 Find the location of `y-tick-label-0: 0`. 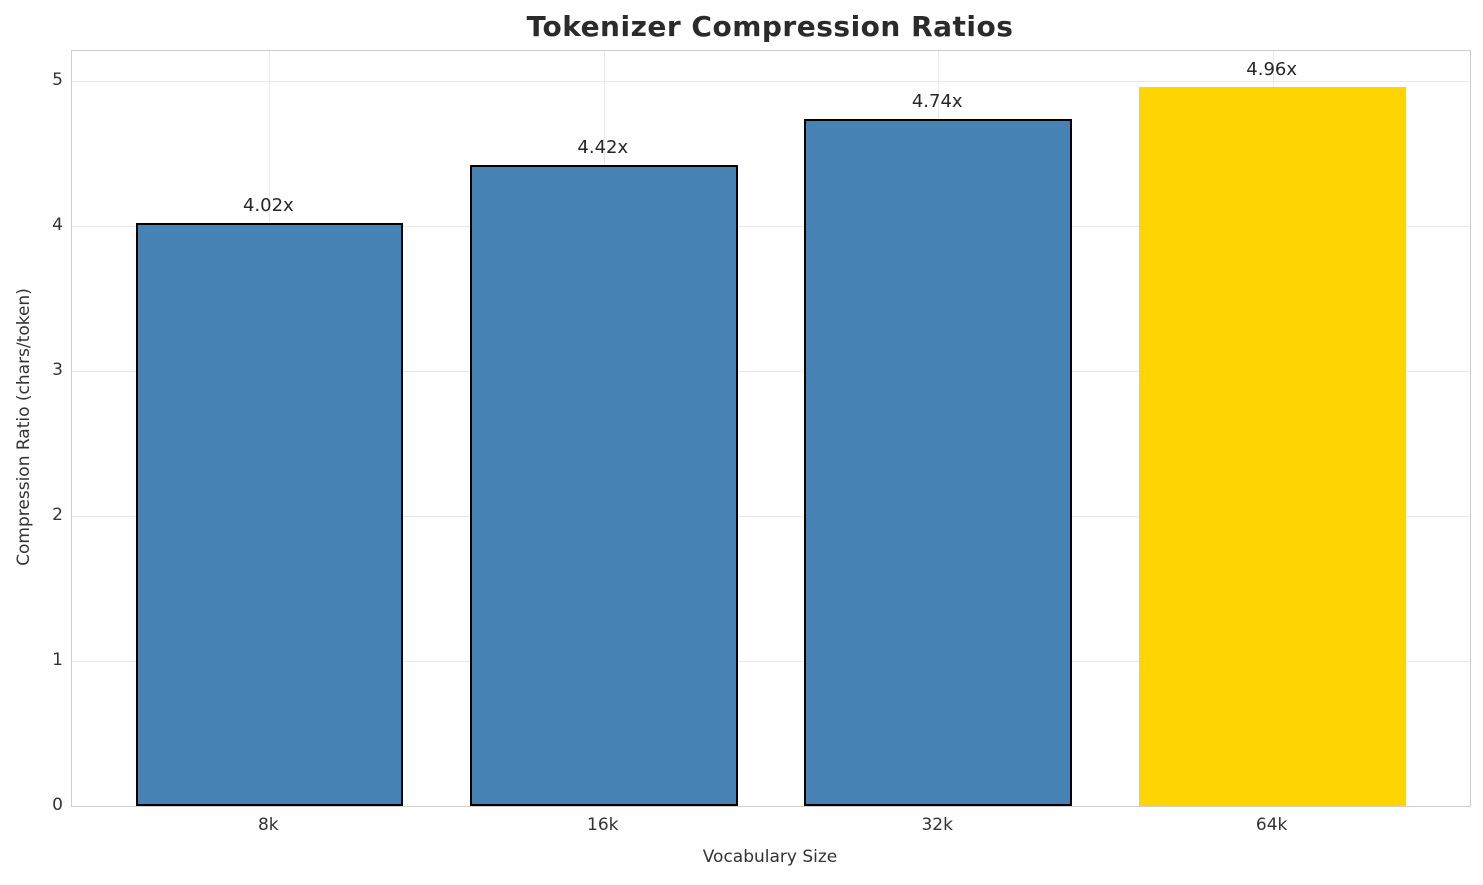

y-tick-label-0: 0 is located at coordinates (57, 805).